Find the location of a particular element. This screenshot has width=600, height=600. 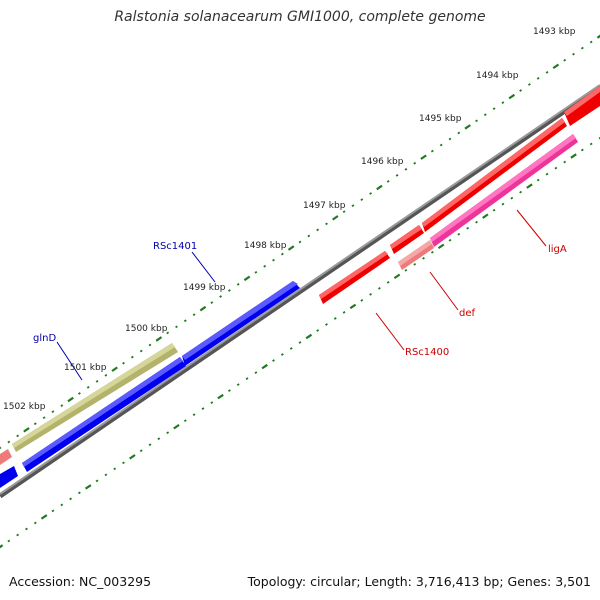

ruler-label: 1496 kbp is located at coordinates (382, 162).